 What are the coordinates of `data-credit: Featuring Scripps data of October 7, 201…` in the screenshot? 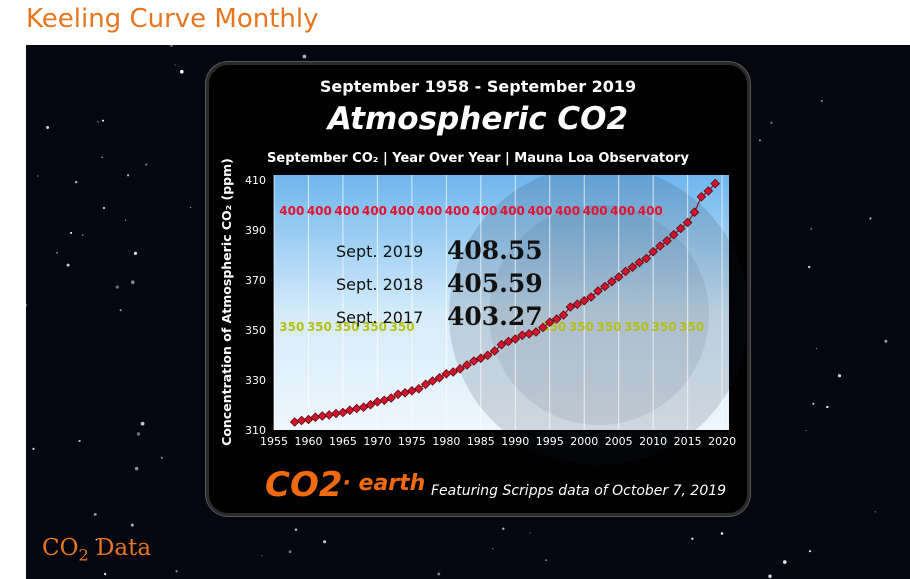 It's located at (579, 491).